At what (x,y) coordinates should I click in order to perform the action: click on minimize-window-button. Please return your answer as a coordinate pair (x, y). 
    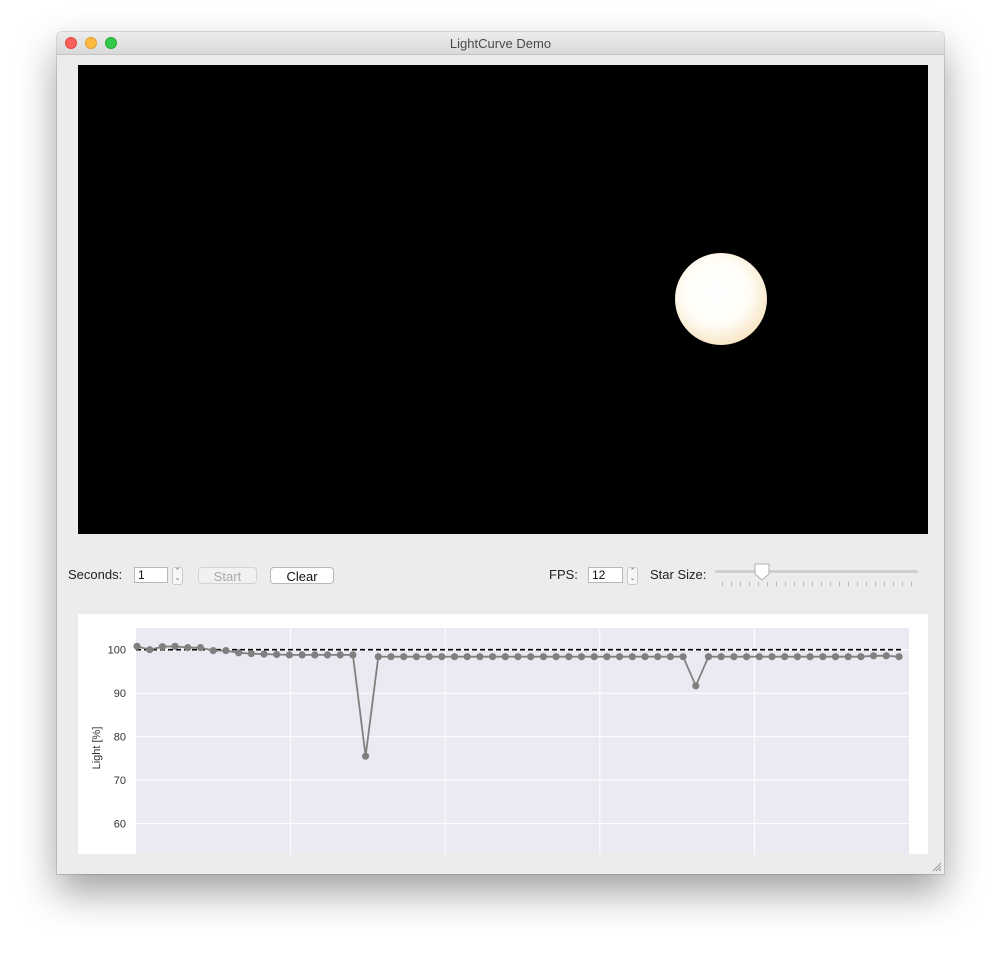
    Looking at the image, I should click on (91, 43).